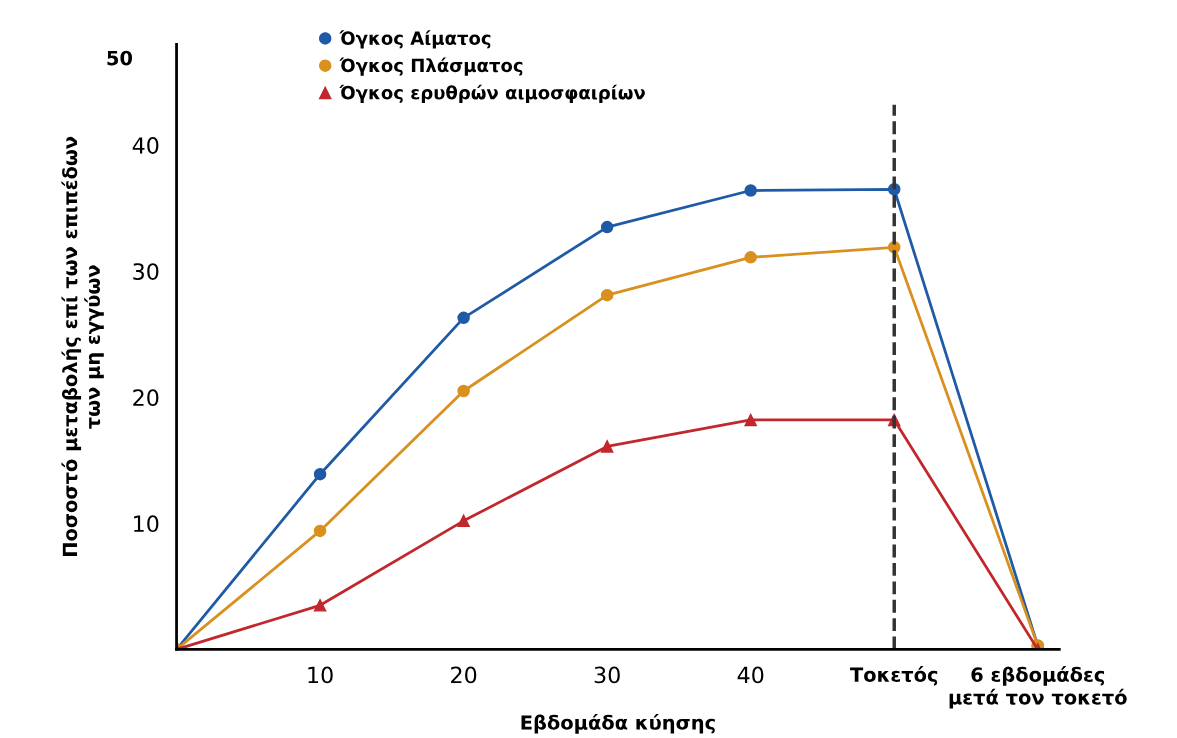 The width and height of the screenshot is (1177, 738). Describe the element at coordinates (146, 524) in the screenshot. I see `y-tick-label: 10` at that location.